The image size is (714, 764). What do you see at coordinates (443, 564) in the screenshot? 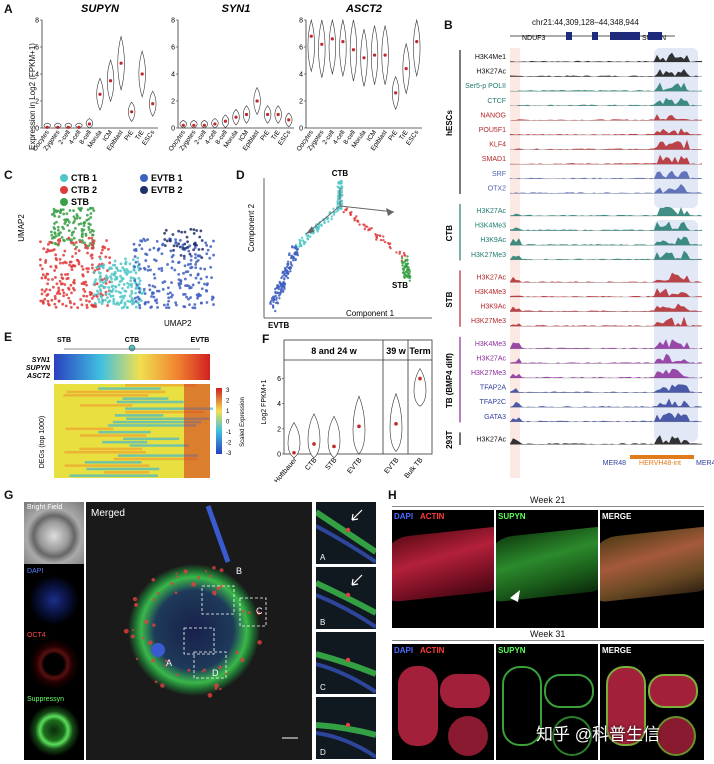
I see `h-tissue-red` at bounding box center [443, 564].